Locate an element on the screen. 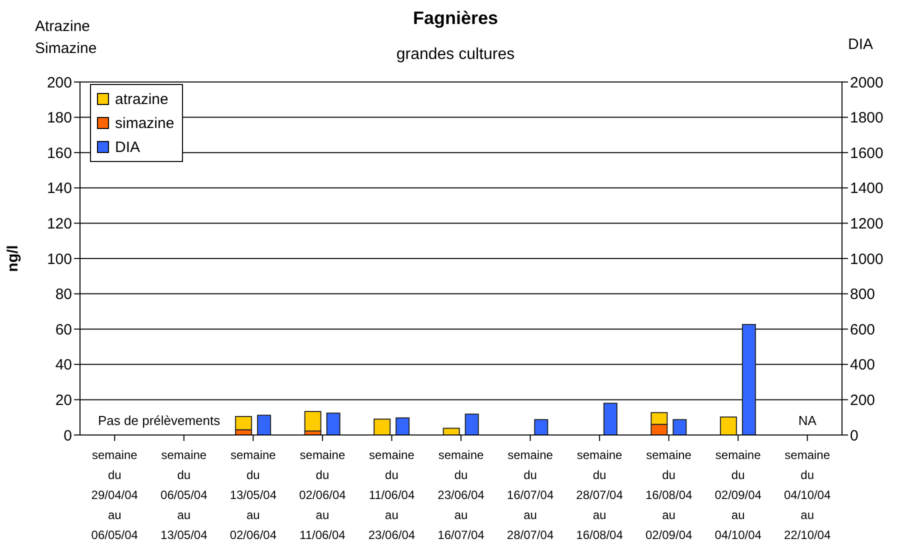  y2-tick-label: 1200 is located at coordinates (867, 224).